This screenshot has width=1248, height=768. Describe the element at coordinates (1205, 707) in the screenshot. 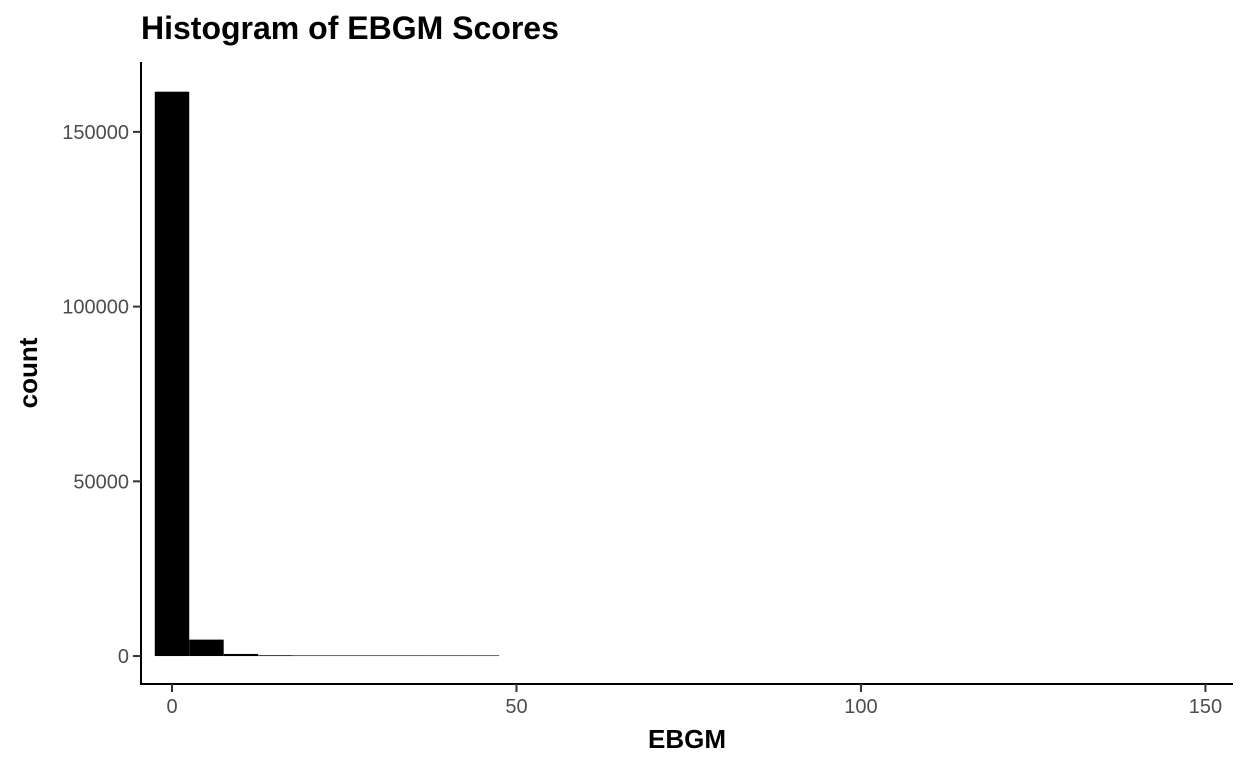

I see `x-tick-label: 150` at that location.